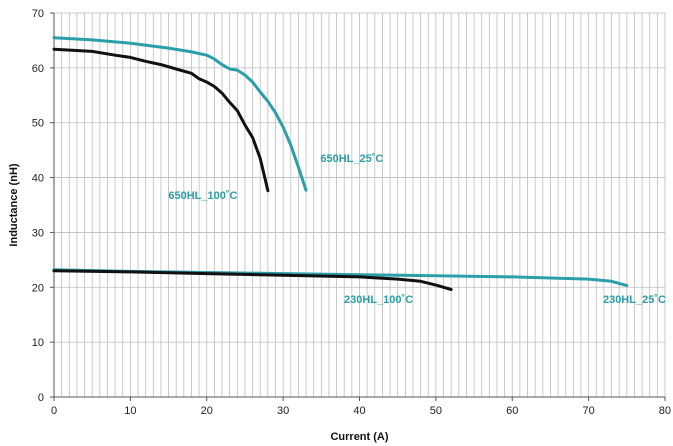 The height and width of the screenshot is (446, 673). What do you see at coordinates (351, 159) in the screenshot?
I see `series-annotation: 650HL_25˚C` at bounding box center [351, 159].